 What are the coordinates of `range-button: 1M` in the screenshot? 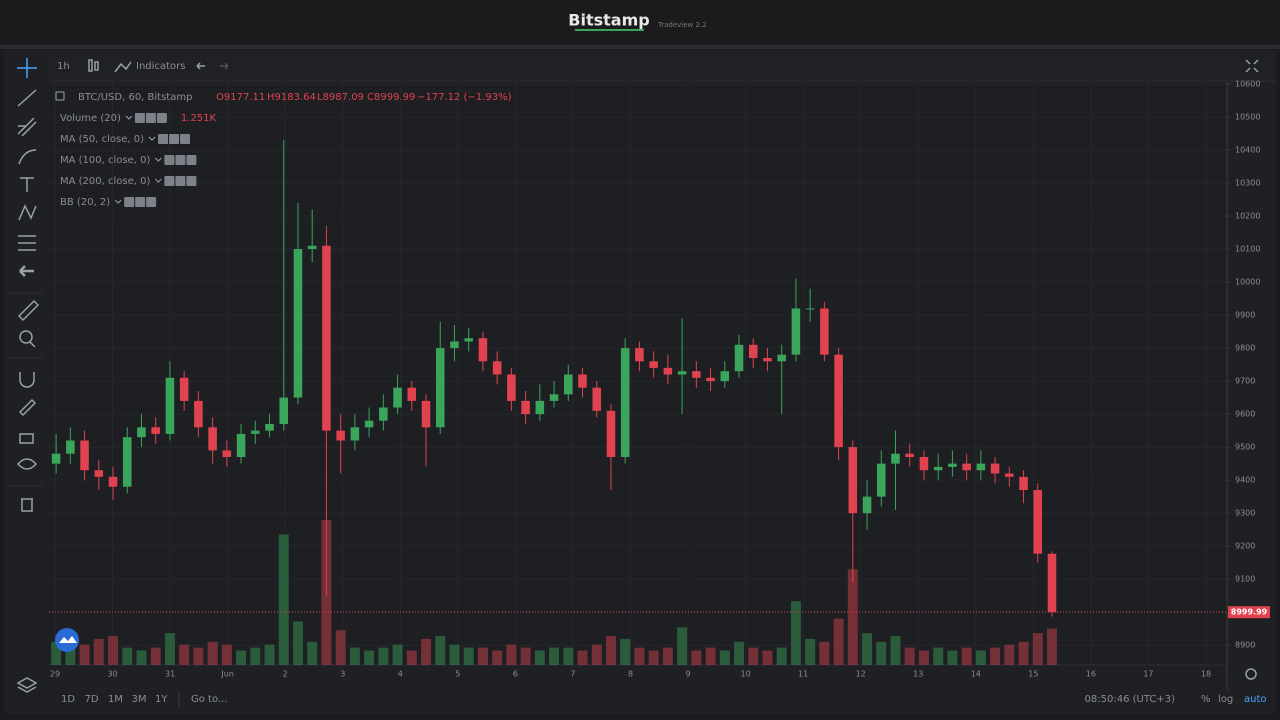 It's located at (115, 699).